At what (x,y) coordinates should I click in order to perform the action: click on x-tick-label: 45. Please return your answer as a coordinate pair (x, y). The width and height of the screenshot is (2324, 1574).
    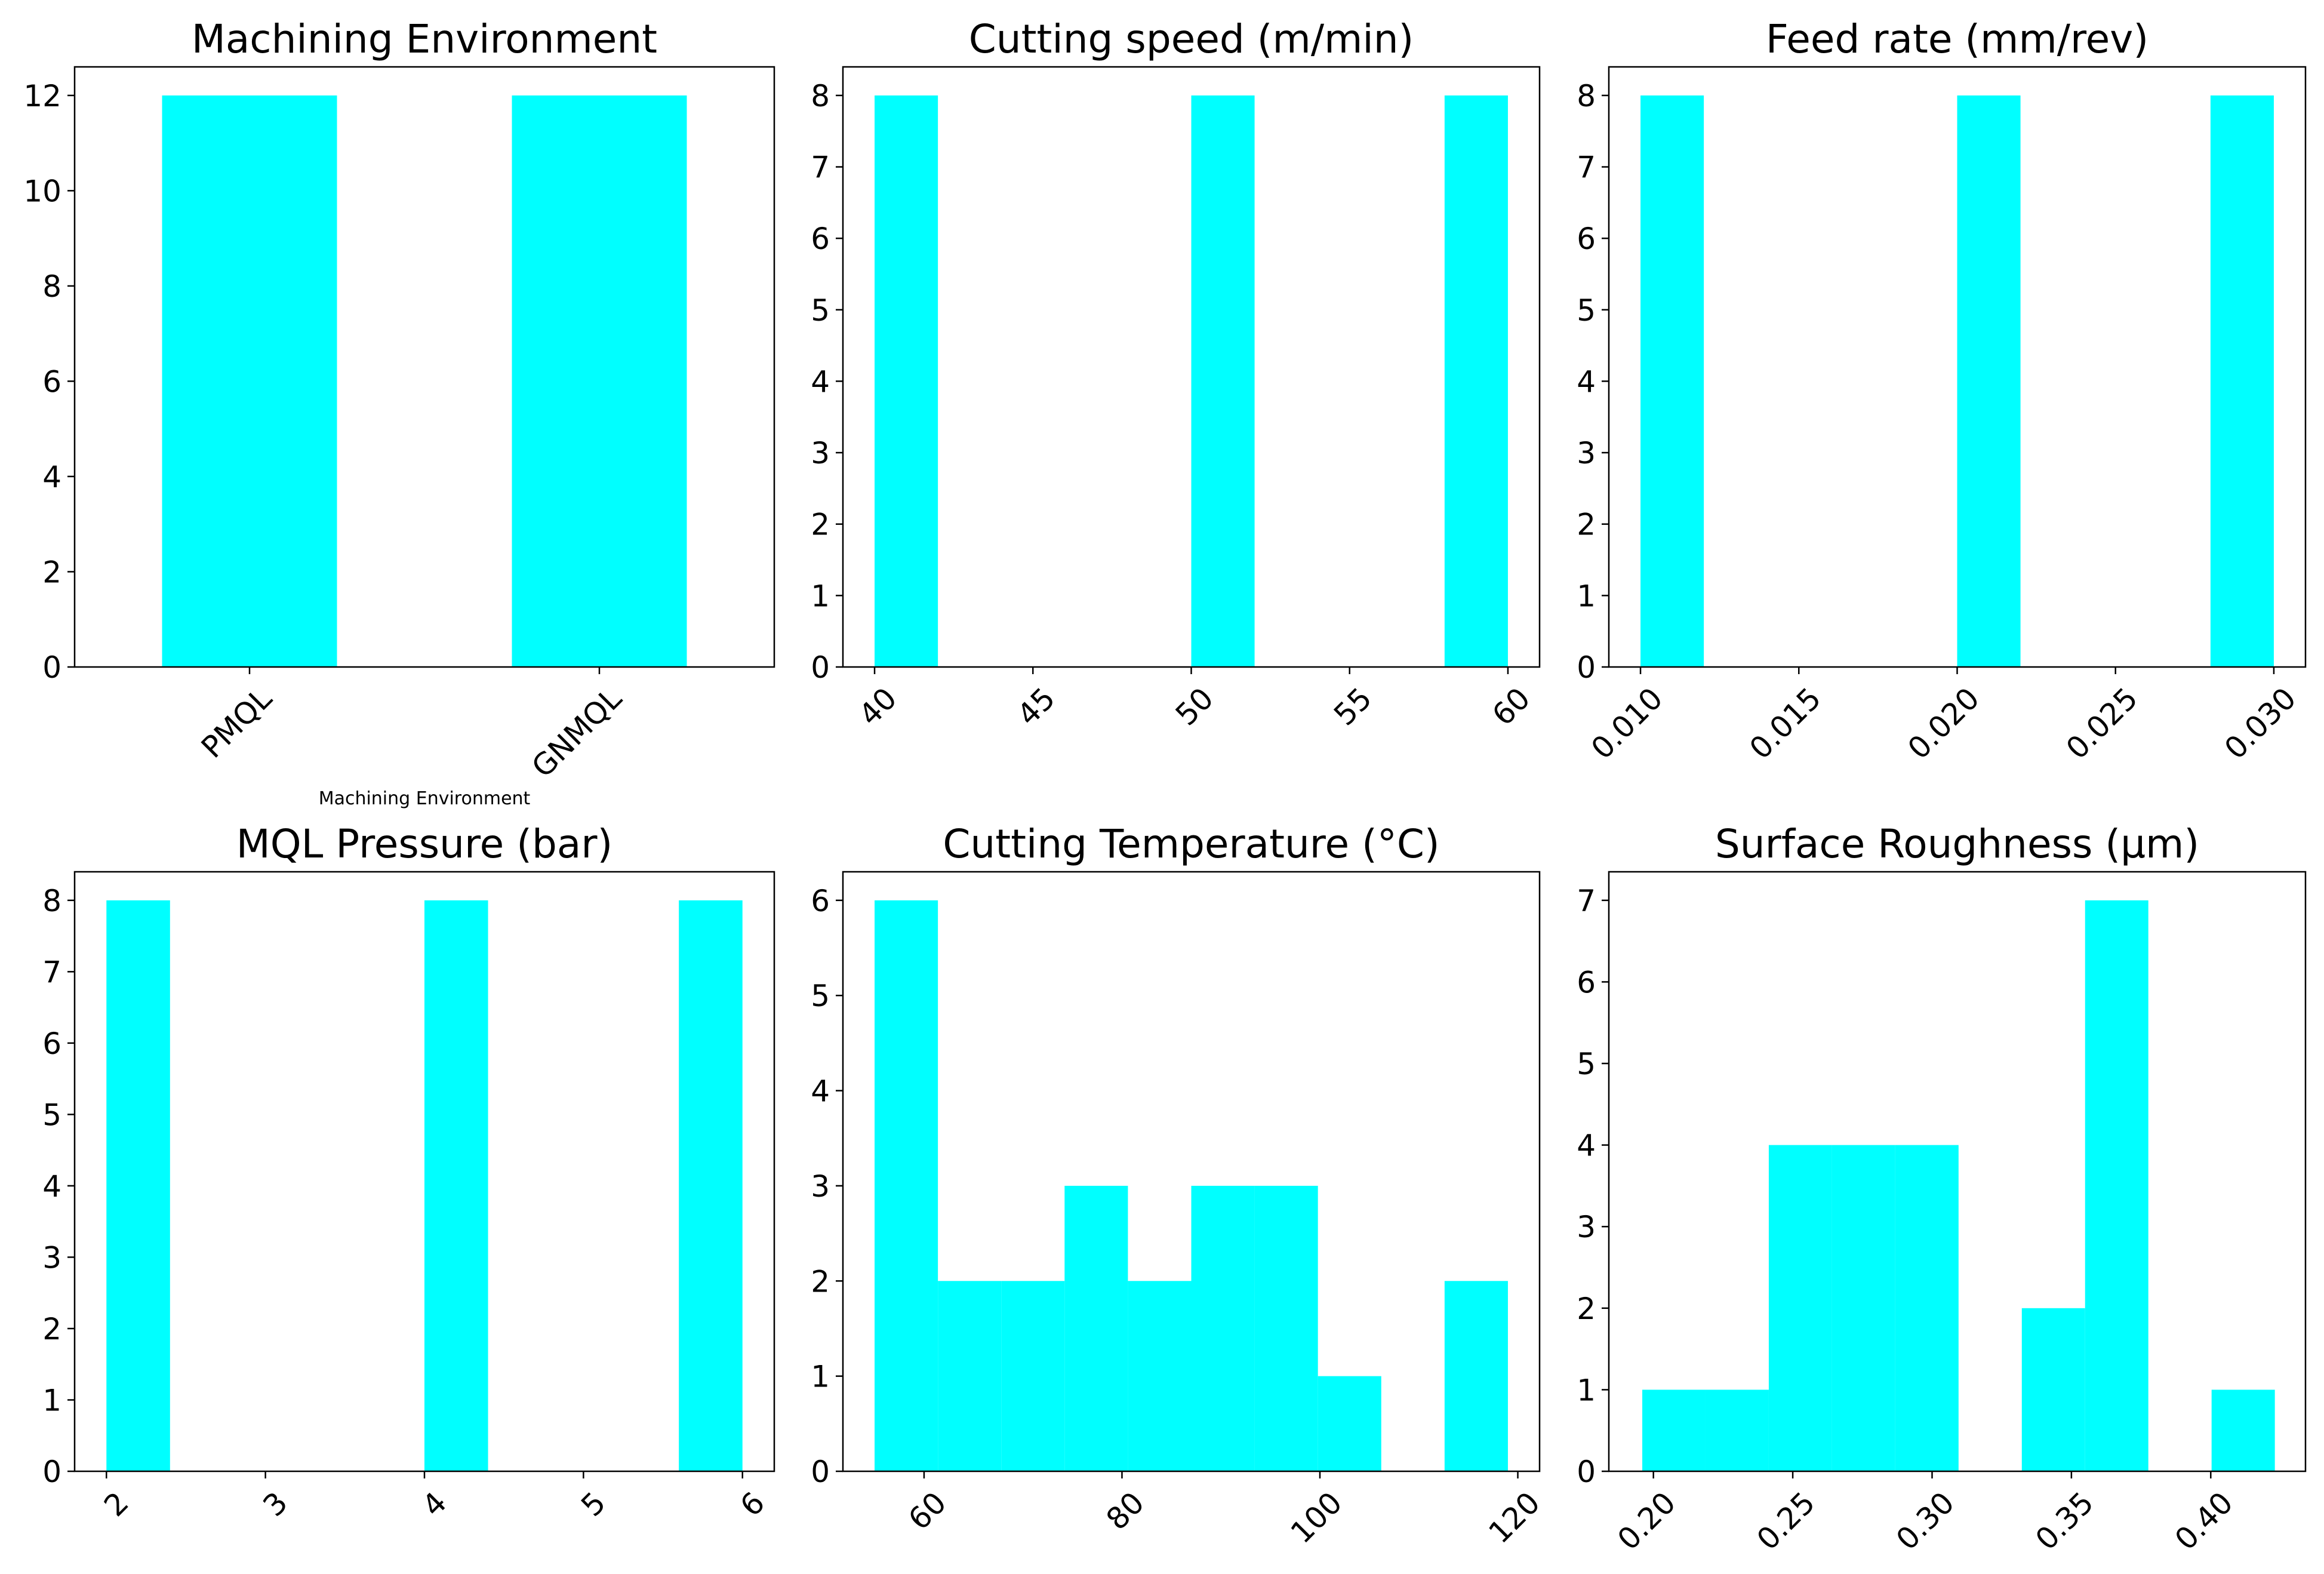
    Looking at the image, I should click on (1037, 706).